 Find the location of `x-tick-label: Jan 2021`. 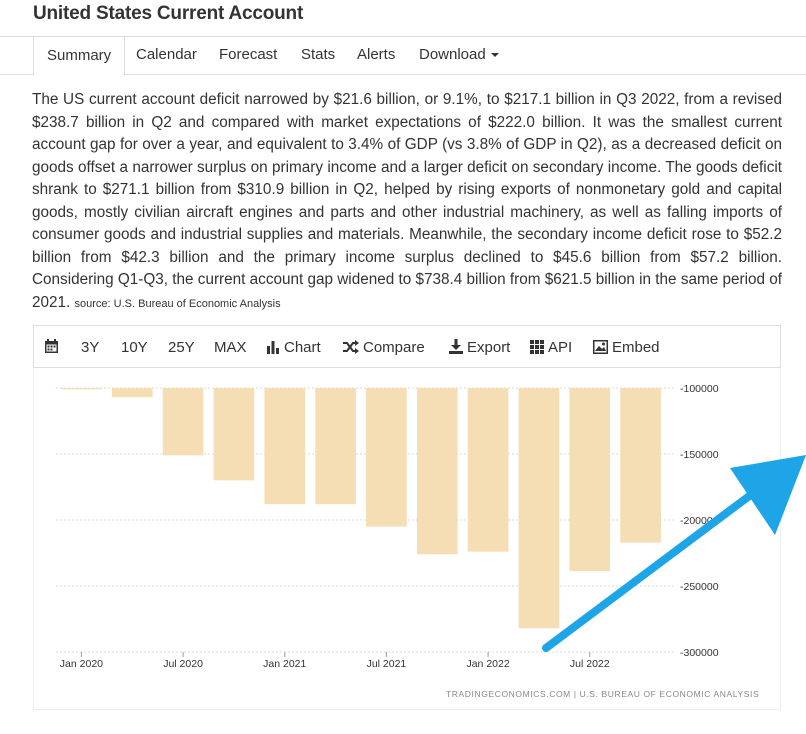

x-tick-label: Jan 2021 is located at coordinates (284, 664).